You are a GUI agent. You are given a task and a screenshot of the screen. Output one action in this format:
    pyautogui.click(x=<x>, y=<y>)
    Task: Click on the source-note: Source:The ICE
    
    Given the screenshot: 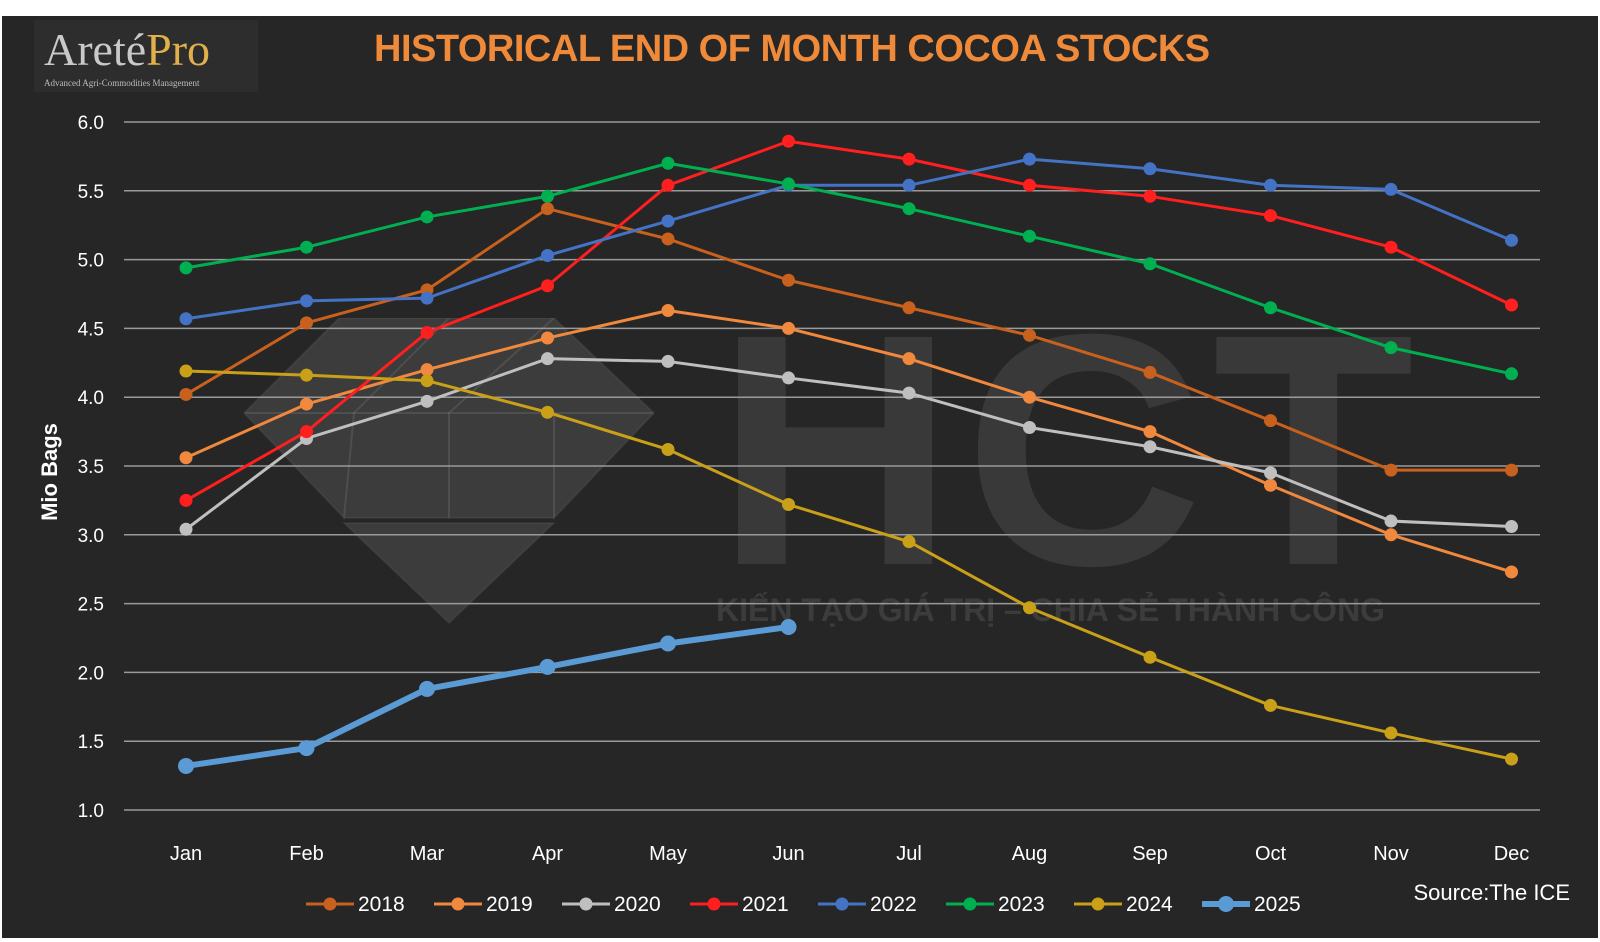 What is the action you would take?
    pyautogui.click(x=1491, y=892)
    